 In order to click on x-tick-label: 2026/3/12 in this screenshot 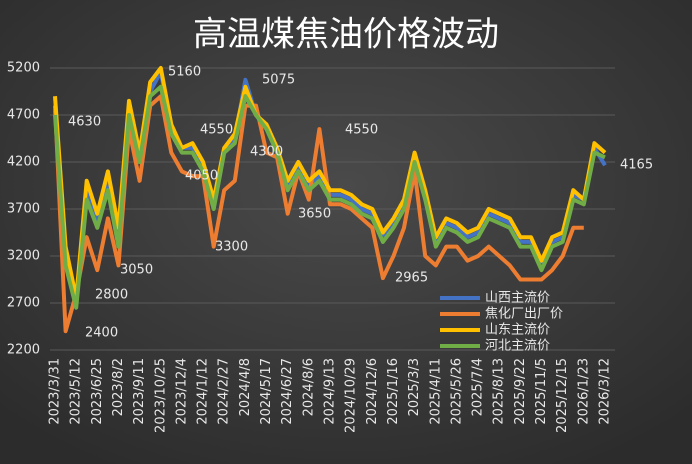, I will do `click(605, 391)`.